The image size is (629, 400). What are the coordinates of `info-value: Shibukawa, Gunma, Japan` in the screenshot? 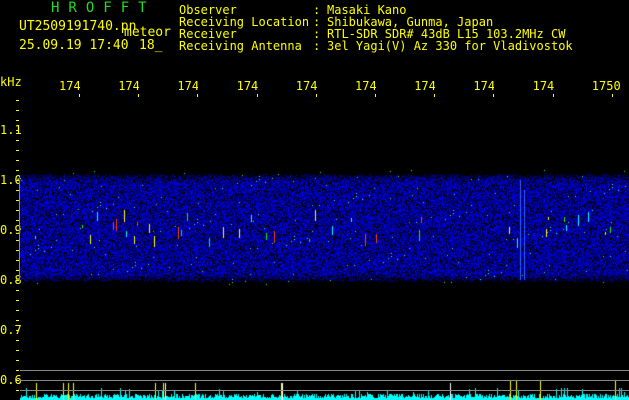 It's located at (410, 22).